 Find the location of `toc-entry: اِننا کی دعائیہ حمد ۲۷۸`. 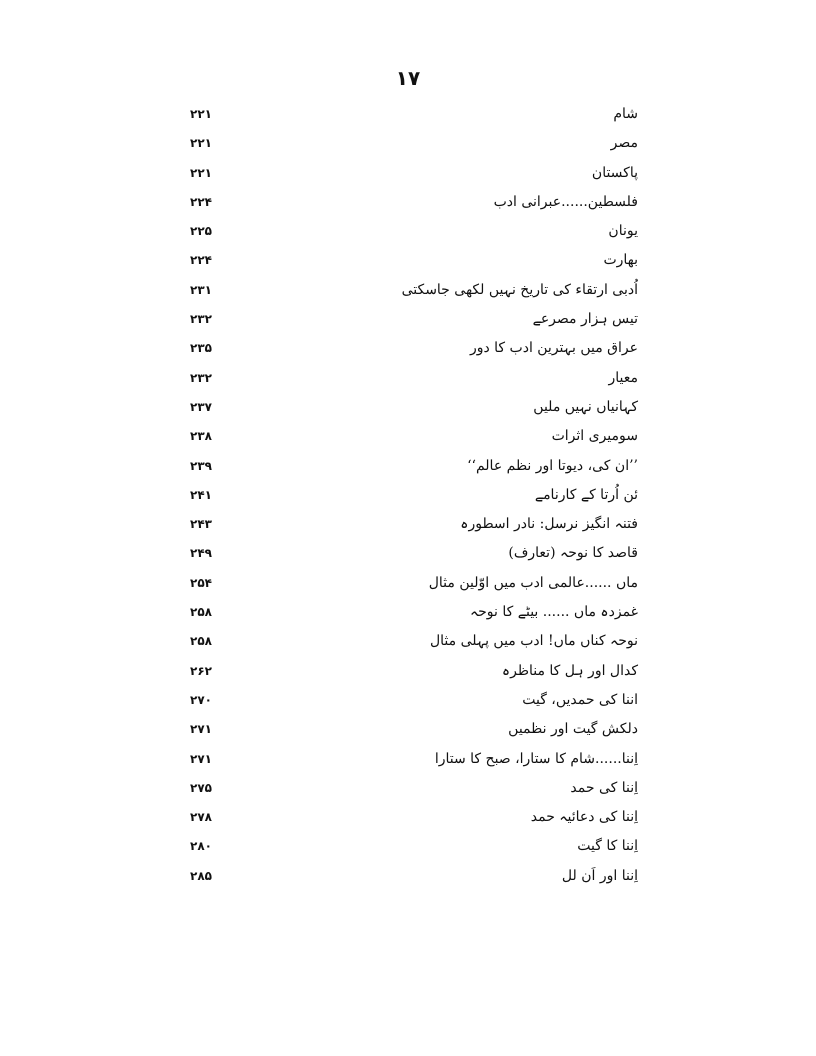

toc-entry: اِننا کی دعائیہ حمد ۲۷۸ is located at coordinates (408, 817).